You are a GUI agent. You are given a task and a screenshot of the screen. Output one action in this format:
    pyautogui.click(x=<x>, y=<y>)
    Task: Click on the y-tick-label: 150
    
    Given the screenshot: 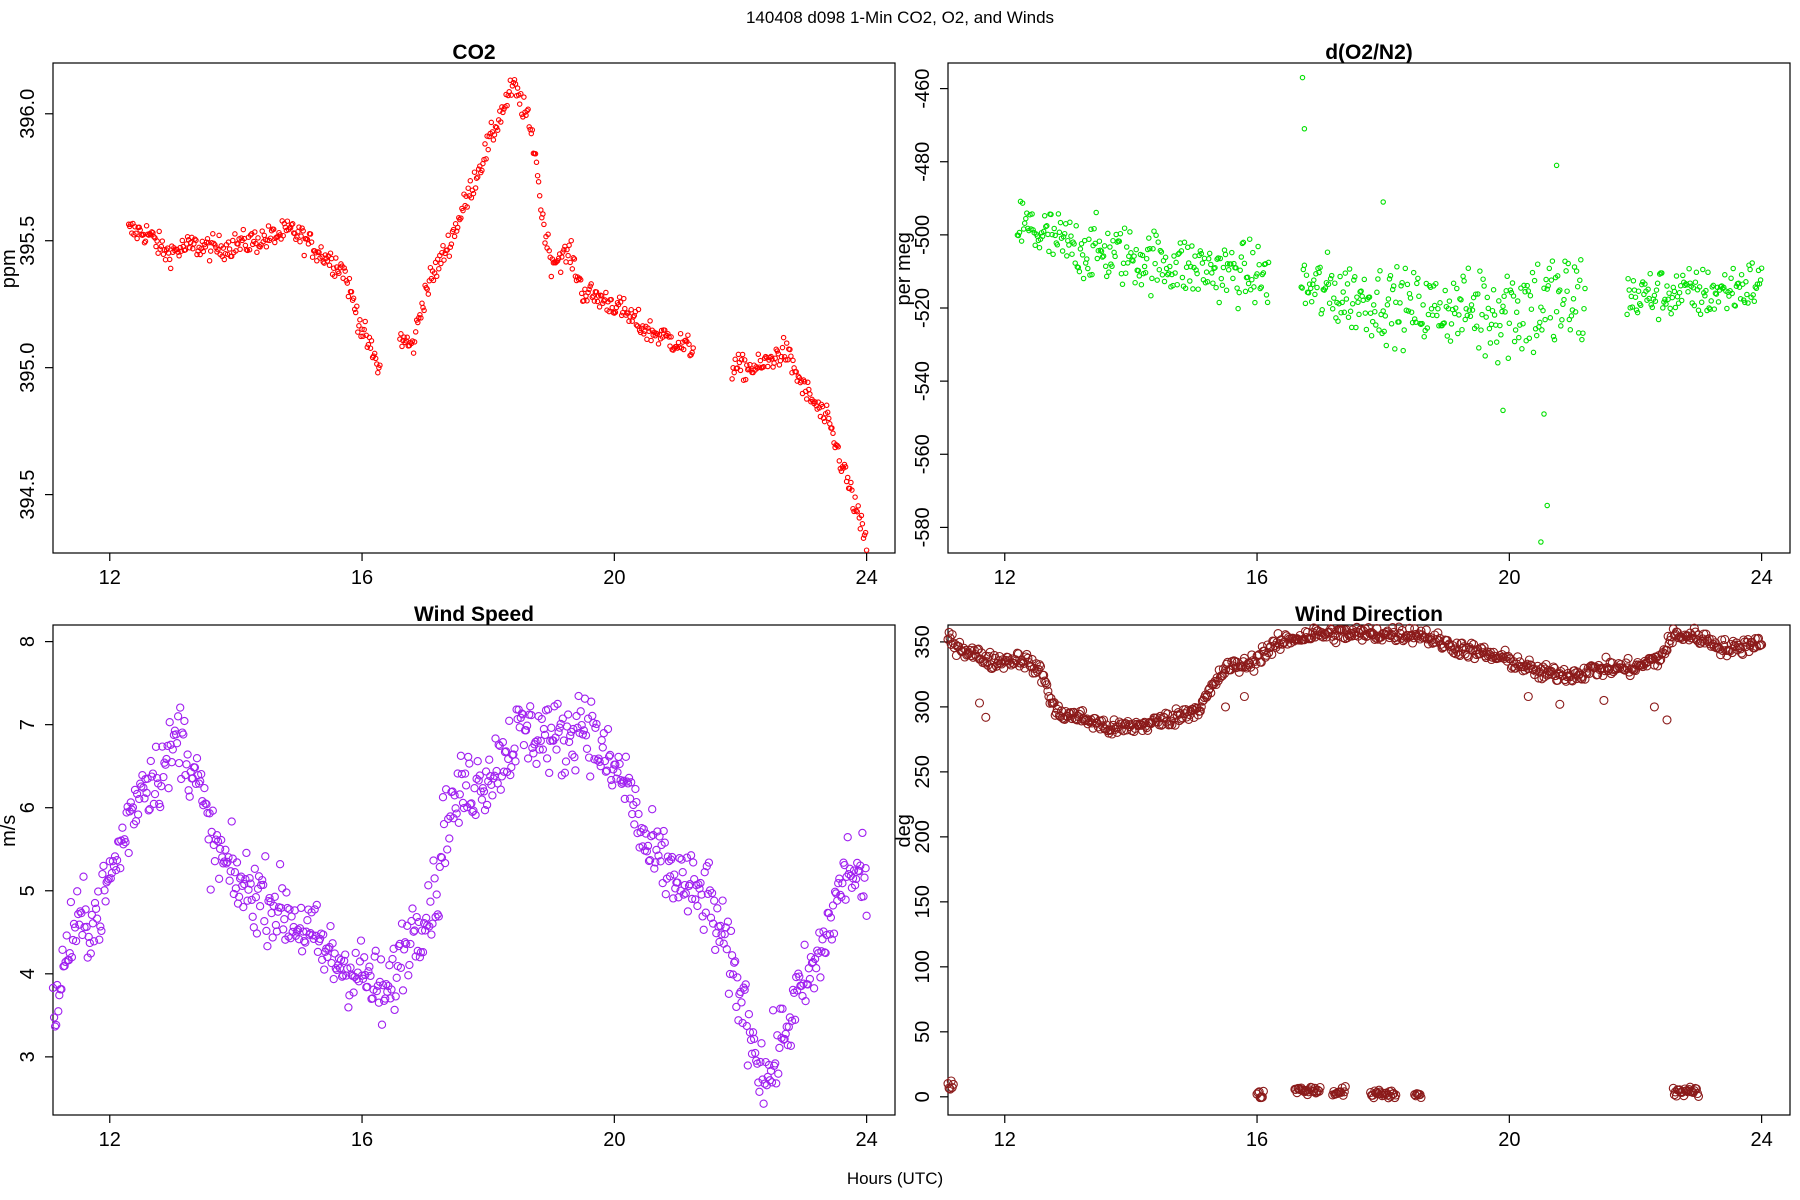 What is the action you would take?
    pyautogui.click(x=923, y=901)
    